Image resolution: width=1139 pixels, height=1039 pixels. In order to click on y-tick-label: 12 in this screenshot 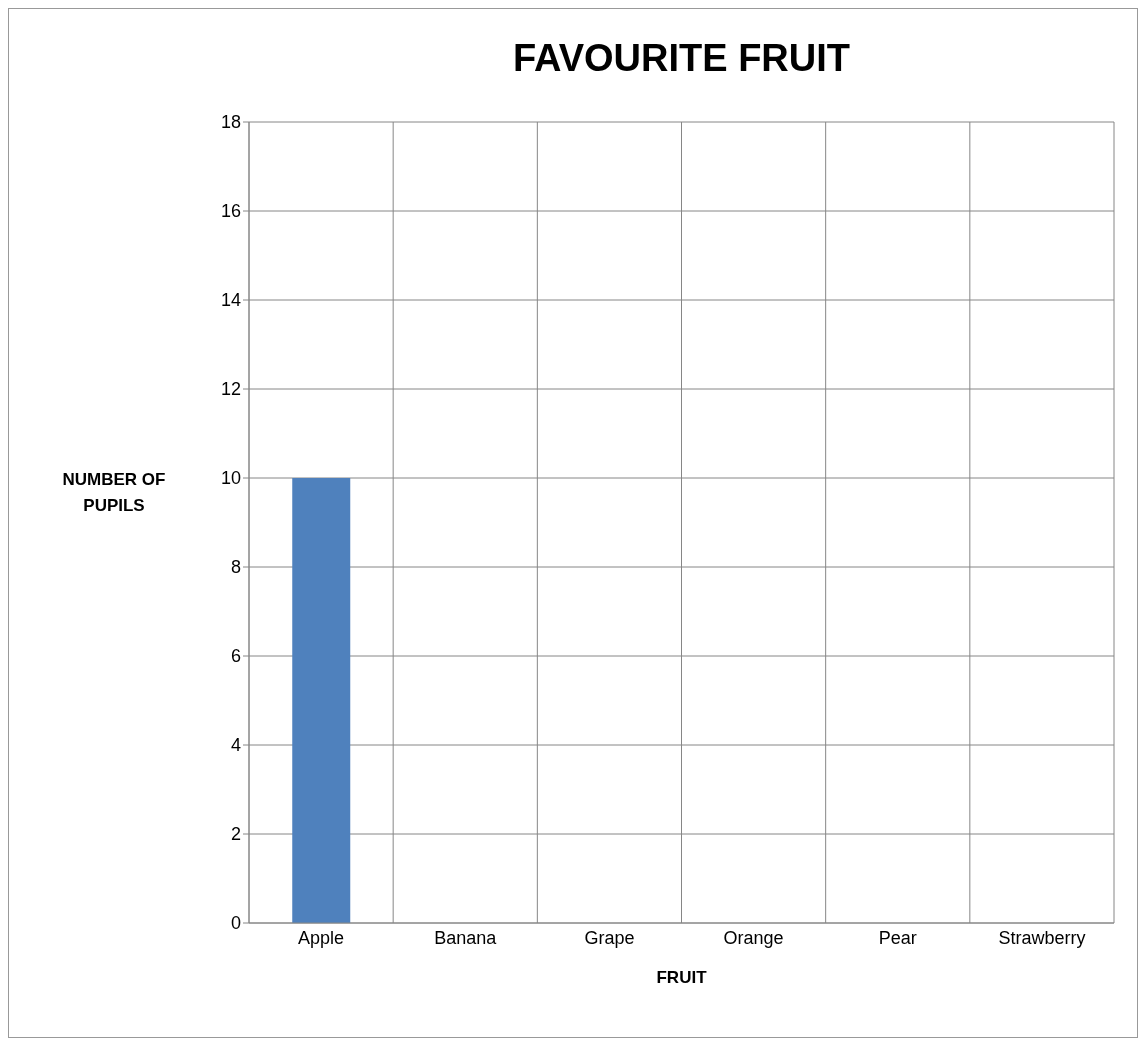, I will do `click(230, 389)`.